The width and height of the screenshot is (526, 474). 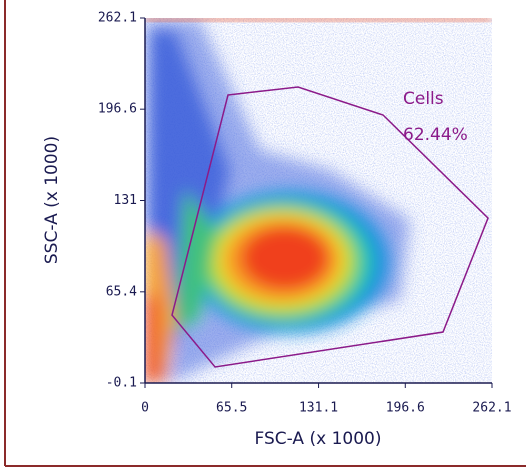 I want to click on y-tick-label: 262.1, so click(x=117, y=18).